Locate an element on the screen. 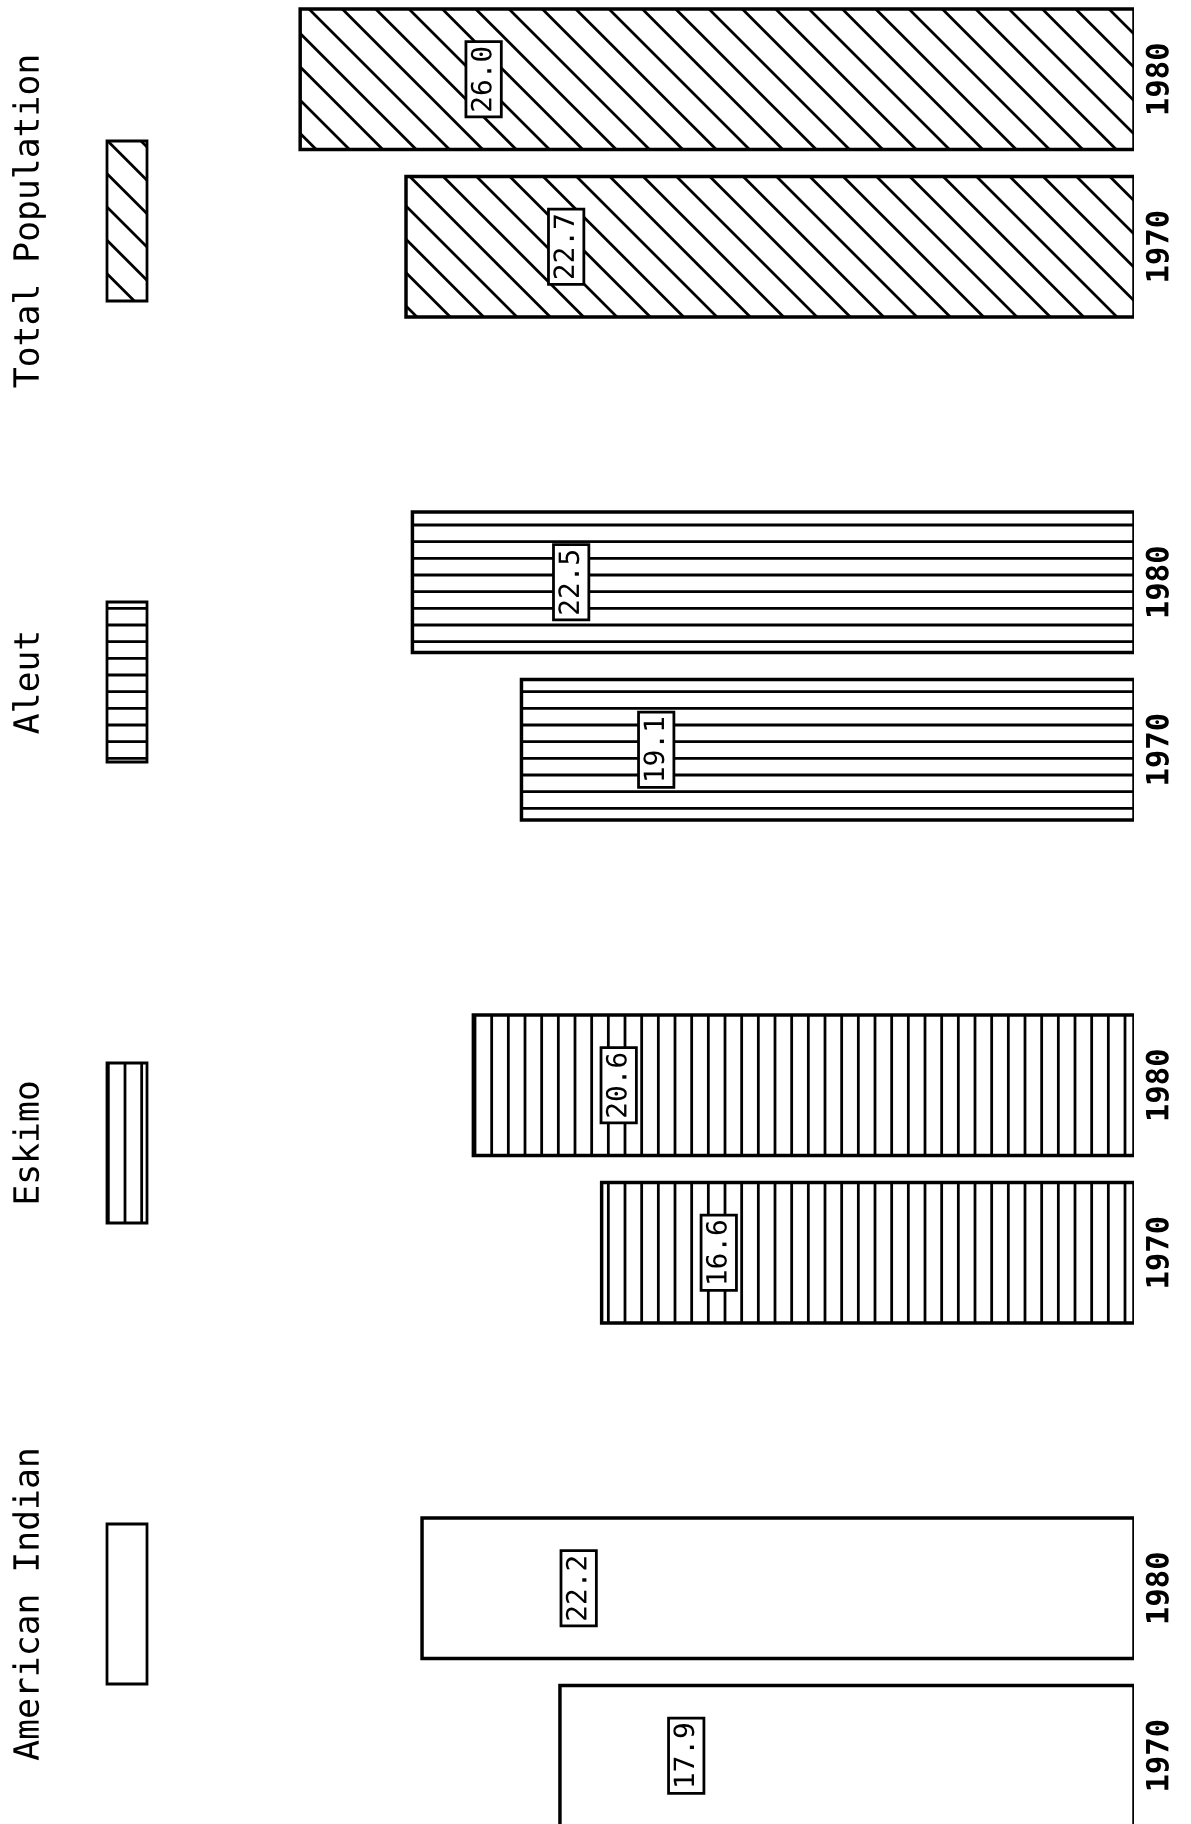 The width and height of the screenshot is (1191, 1824). text: Aleut is located at coordinates (26, 683).